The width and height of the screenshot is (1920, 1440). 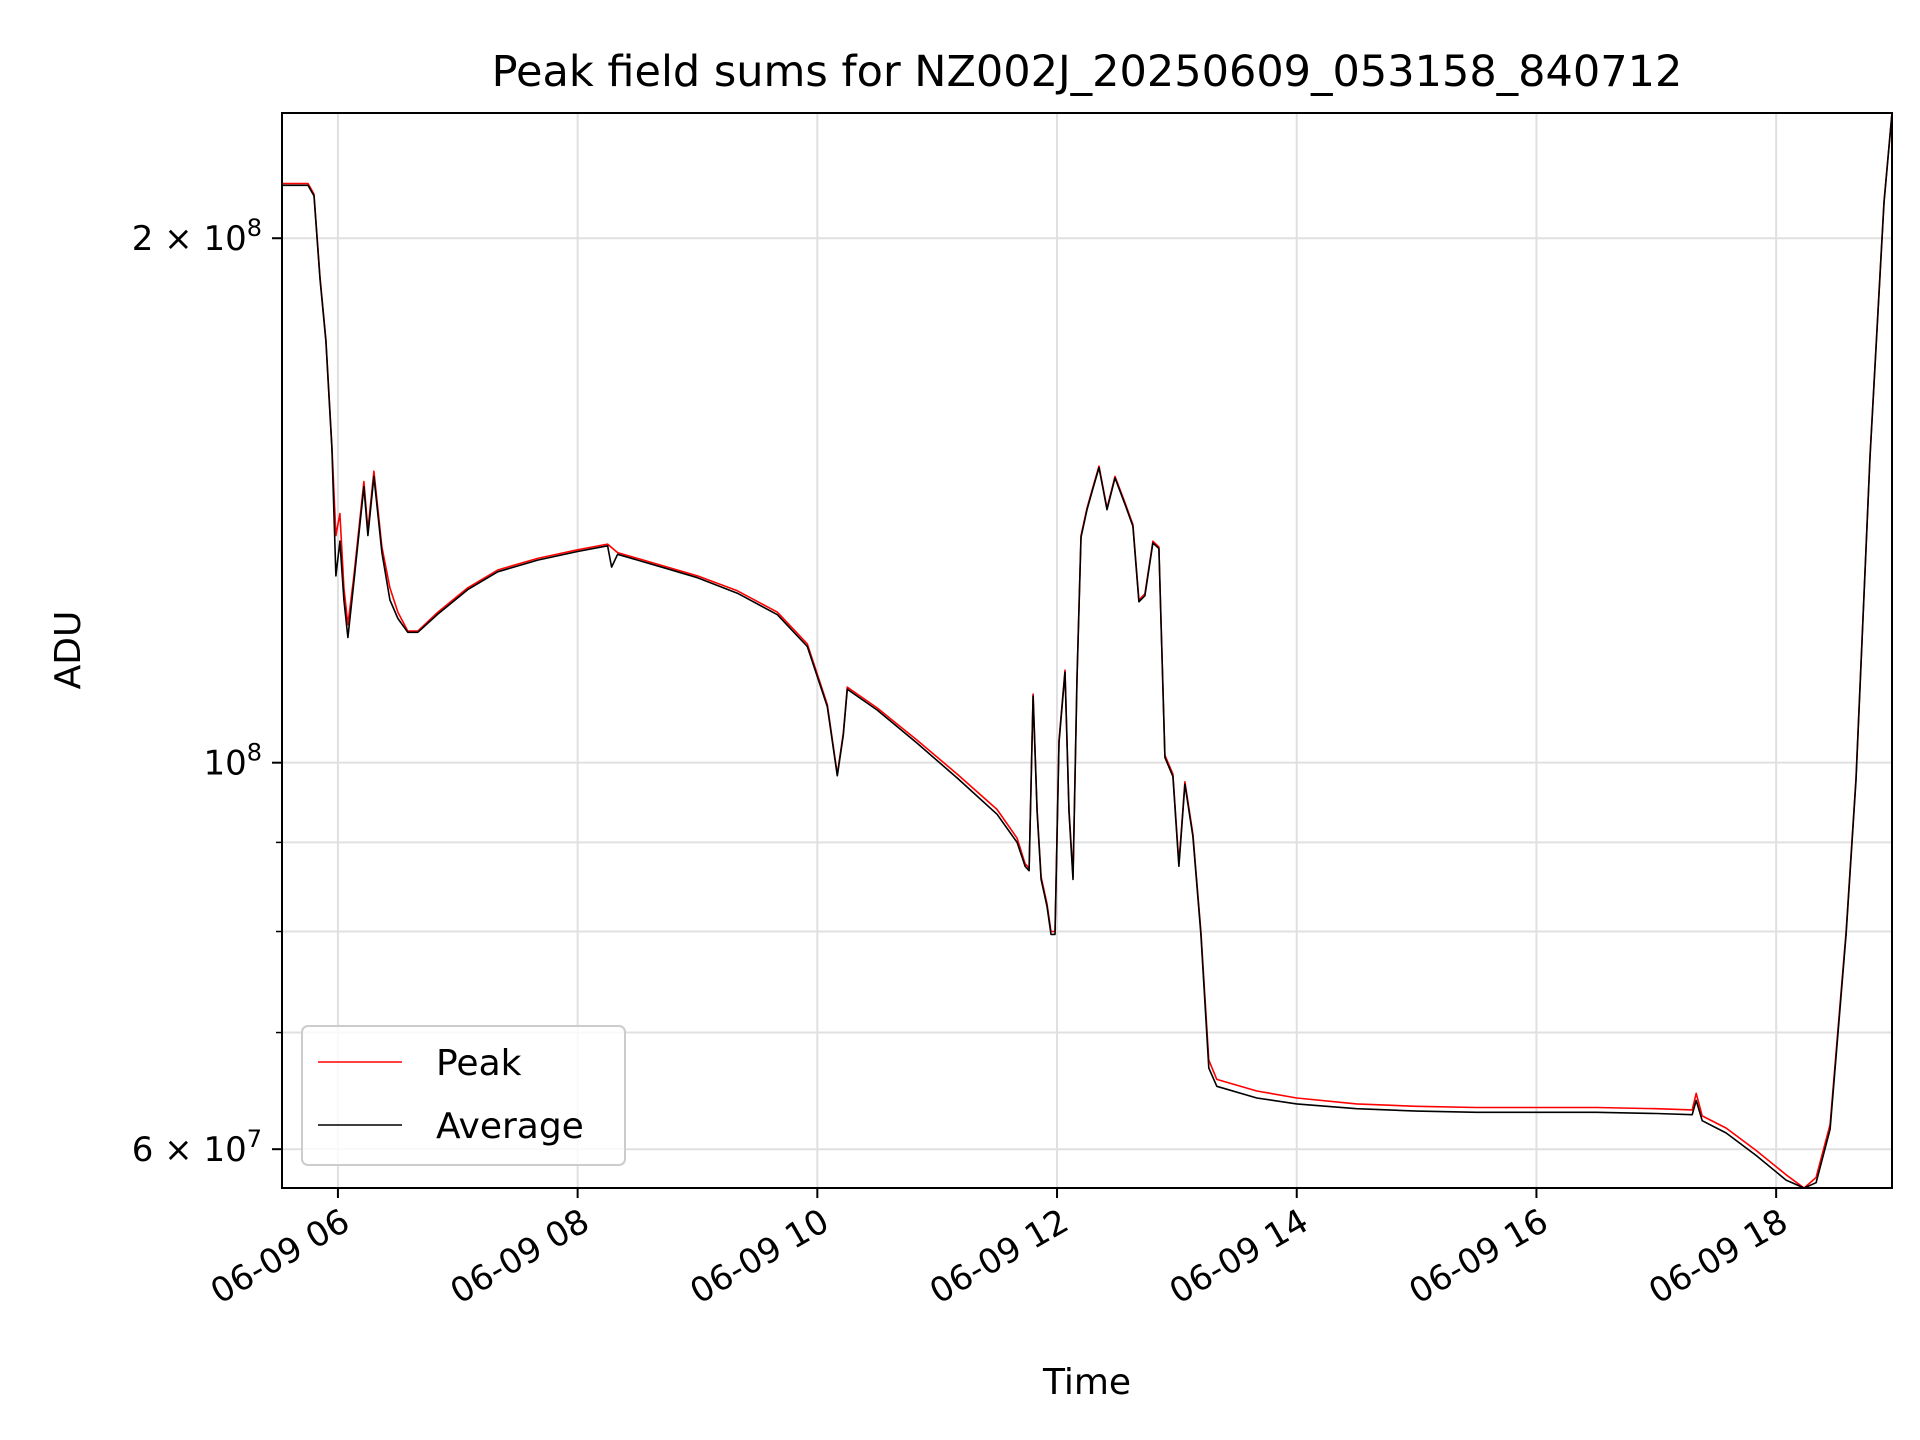 What do you see at coordinates (197, 1147) in the screenshot?
I see `y-tick-label: 6 × 107` at bounding box center [197, 1147].